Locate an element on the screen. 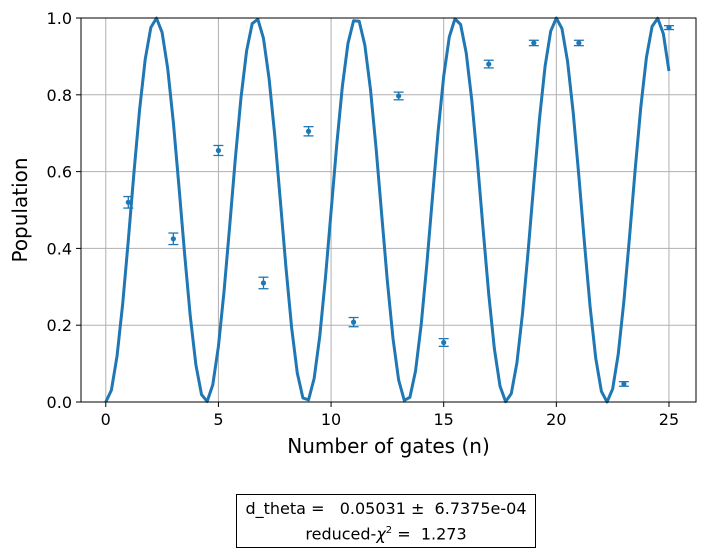 The image size is (706, 554). y-tick-label: 0.6 is located at coordinates (59, 172).